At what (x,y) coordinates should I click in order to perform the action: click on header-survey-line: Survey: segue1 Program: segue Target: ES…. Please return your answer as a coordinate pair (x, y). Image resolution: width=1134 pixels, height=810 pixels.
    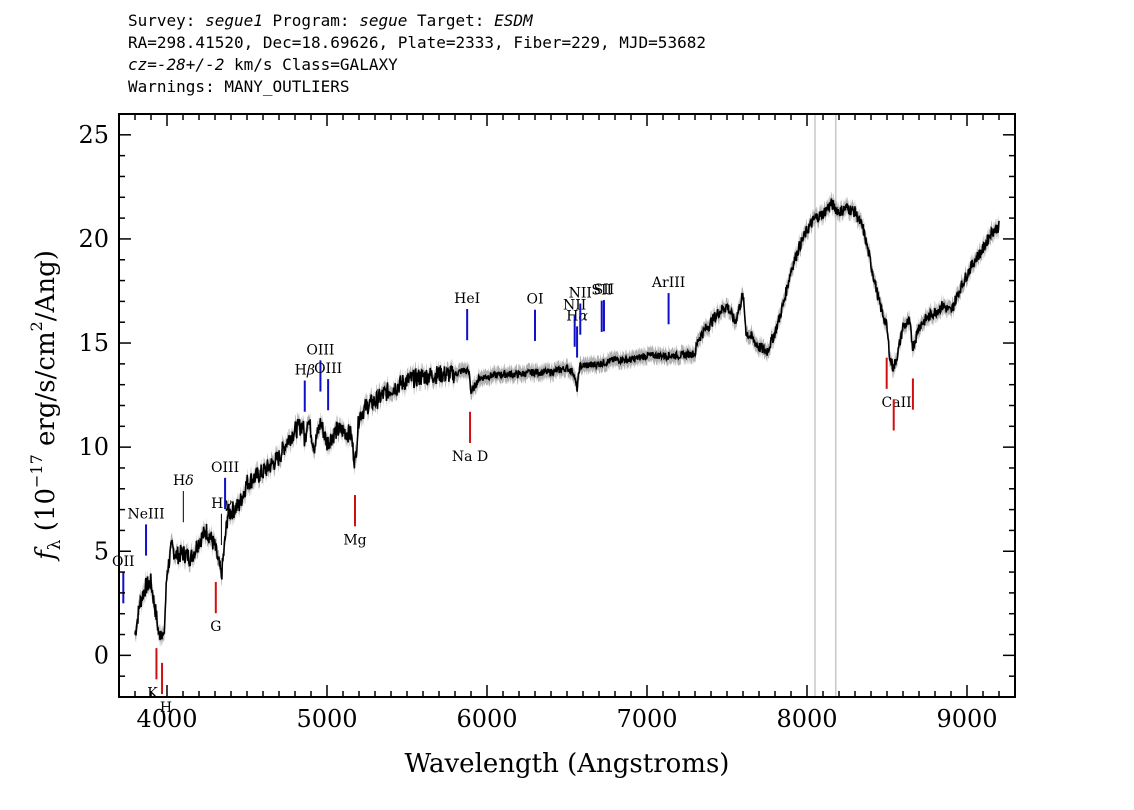
    Looking at the image, I should click on (330, 20).